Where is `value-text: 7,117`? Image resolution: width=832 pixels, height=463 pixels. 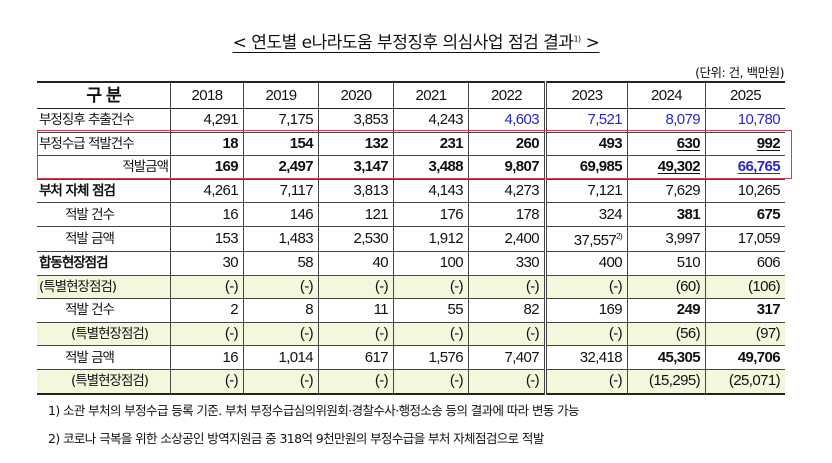 value-text: 7,117 is located at coordinates (296, 191).